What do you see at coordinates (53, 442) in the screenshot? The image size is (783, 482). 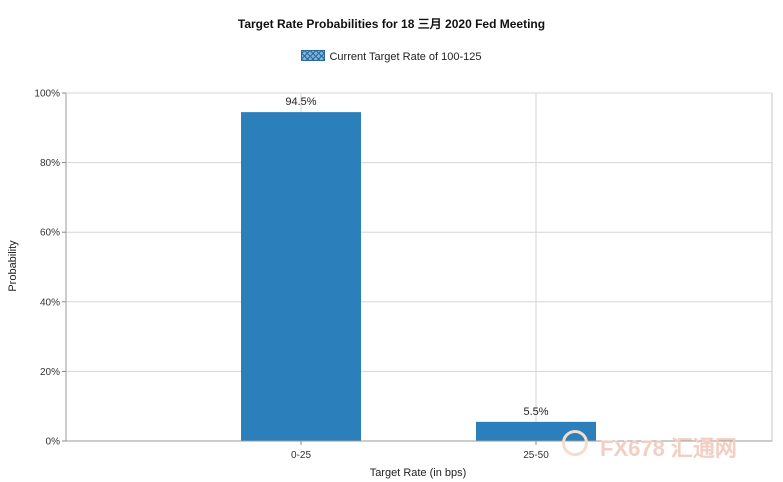 I see `y-tick-label: 0%` at bounding box center [53, 442].